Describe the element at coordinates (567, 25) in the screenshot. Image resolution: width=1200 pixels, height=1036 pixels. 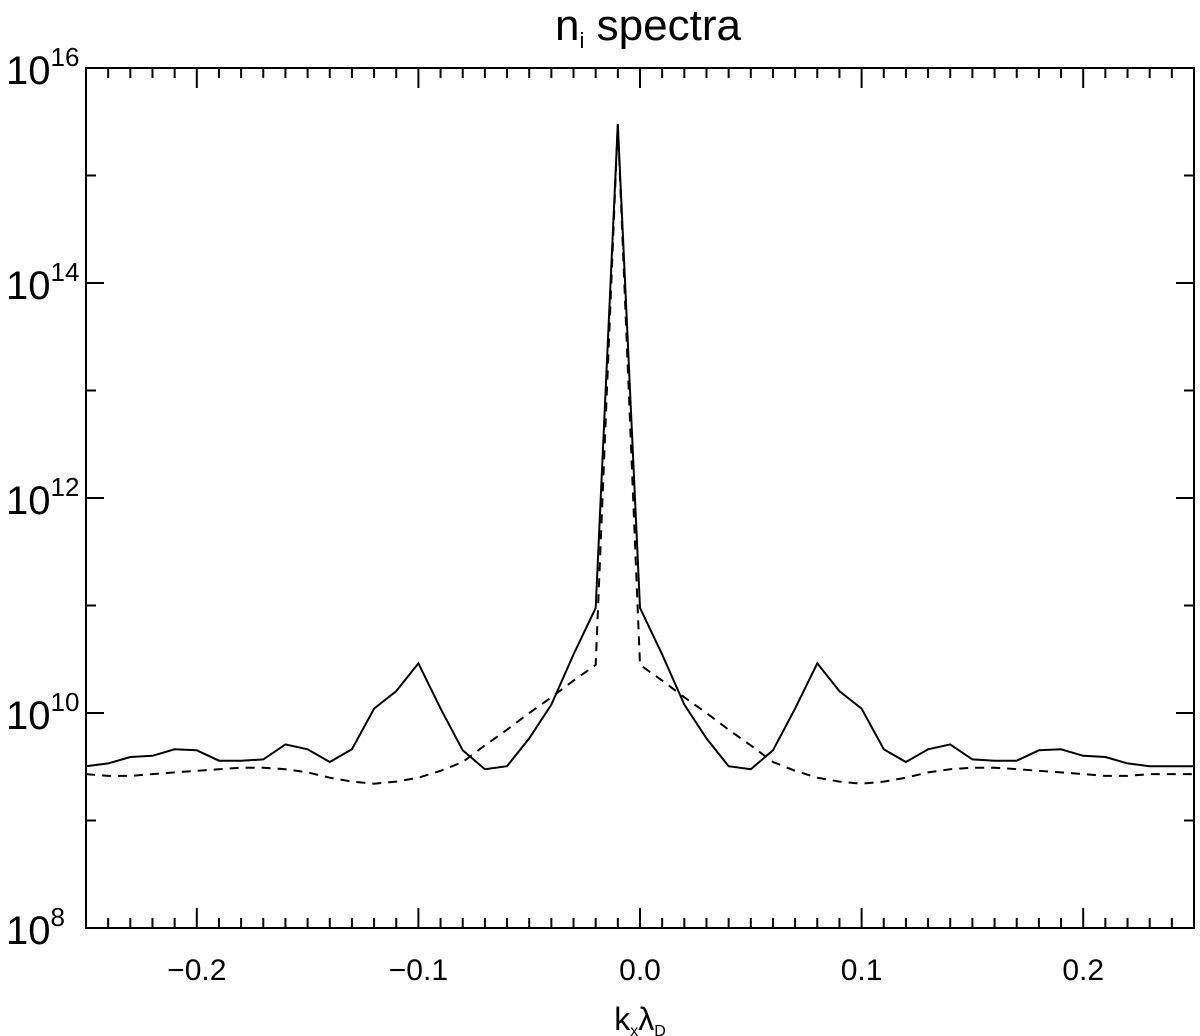
I see `chart-title-main: n` at that location.